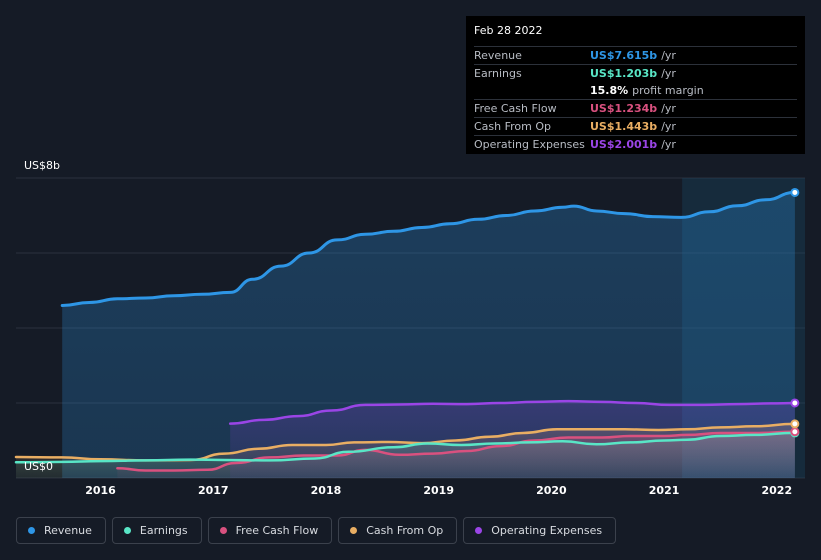  I want to click on tooltip-row: Earnings US$1.203b/yr, so click(635, 73).